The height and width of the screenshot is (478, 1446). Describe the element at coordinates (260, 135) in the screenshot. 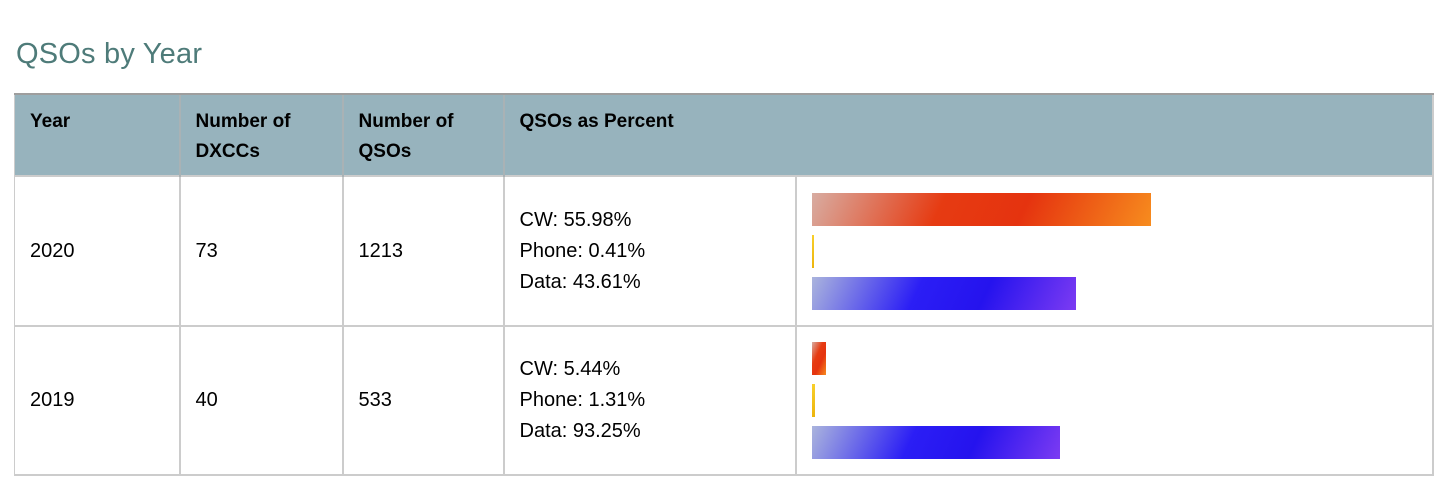

I see `col-header-dxccs: Number of DXCCs` at that location.